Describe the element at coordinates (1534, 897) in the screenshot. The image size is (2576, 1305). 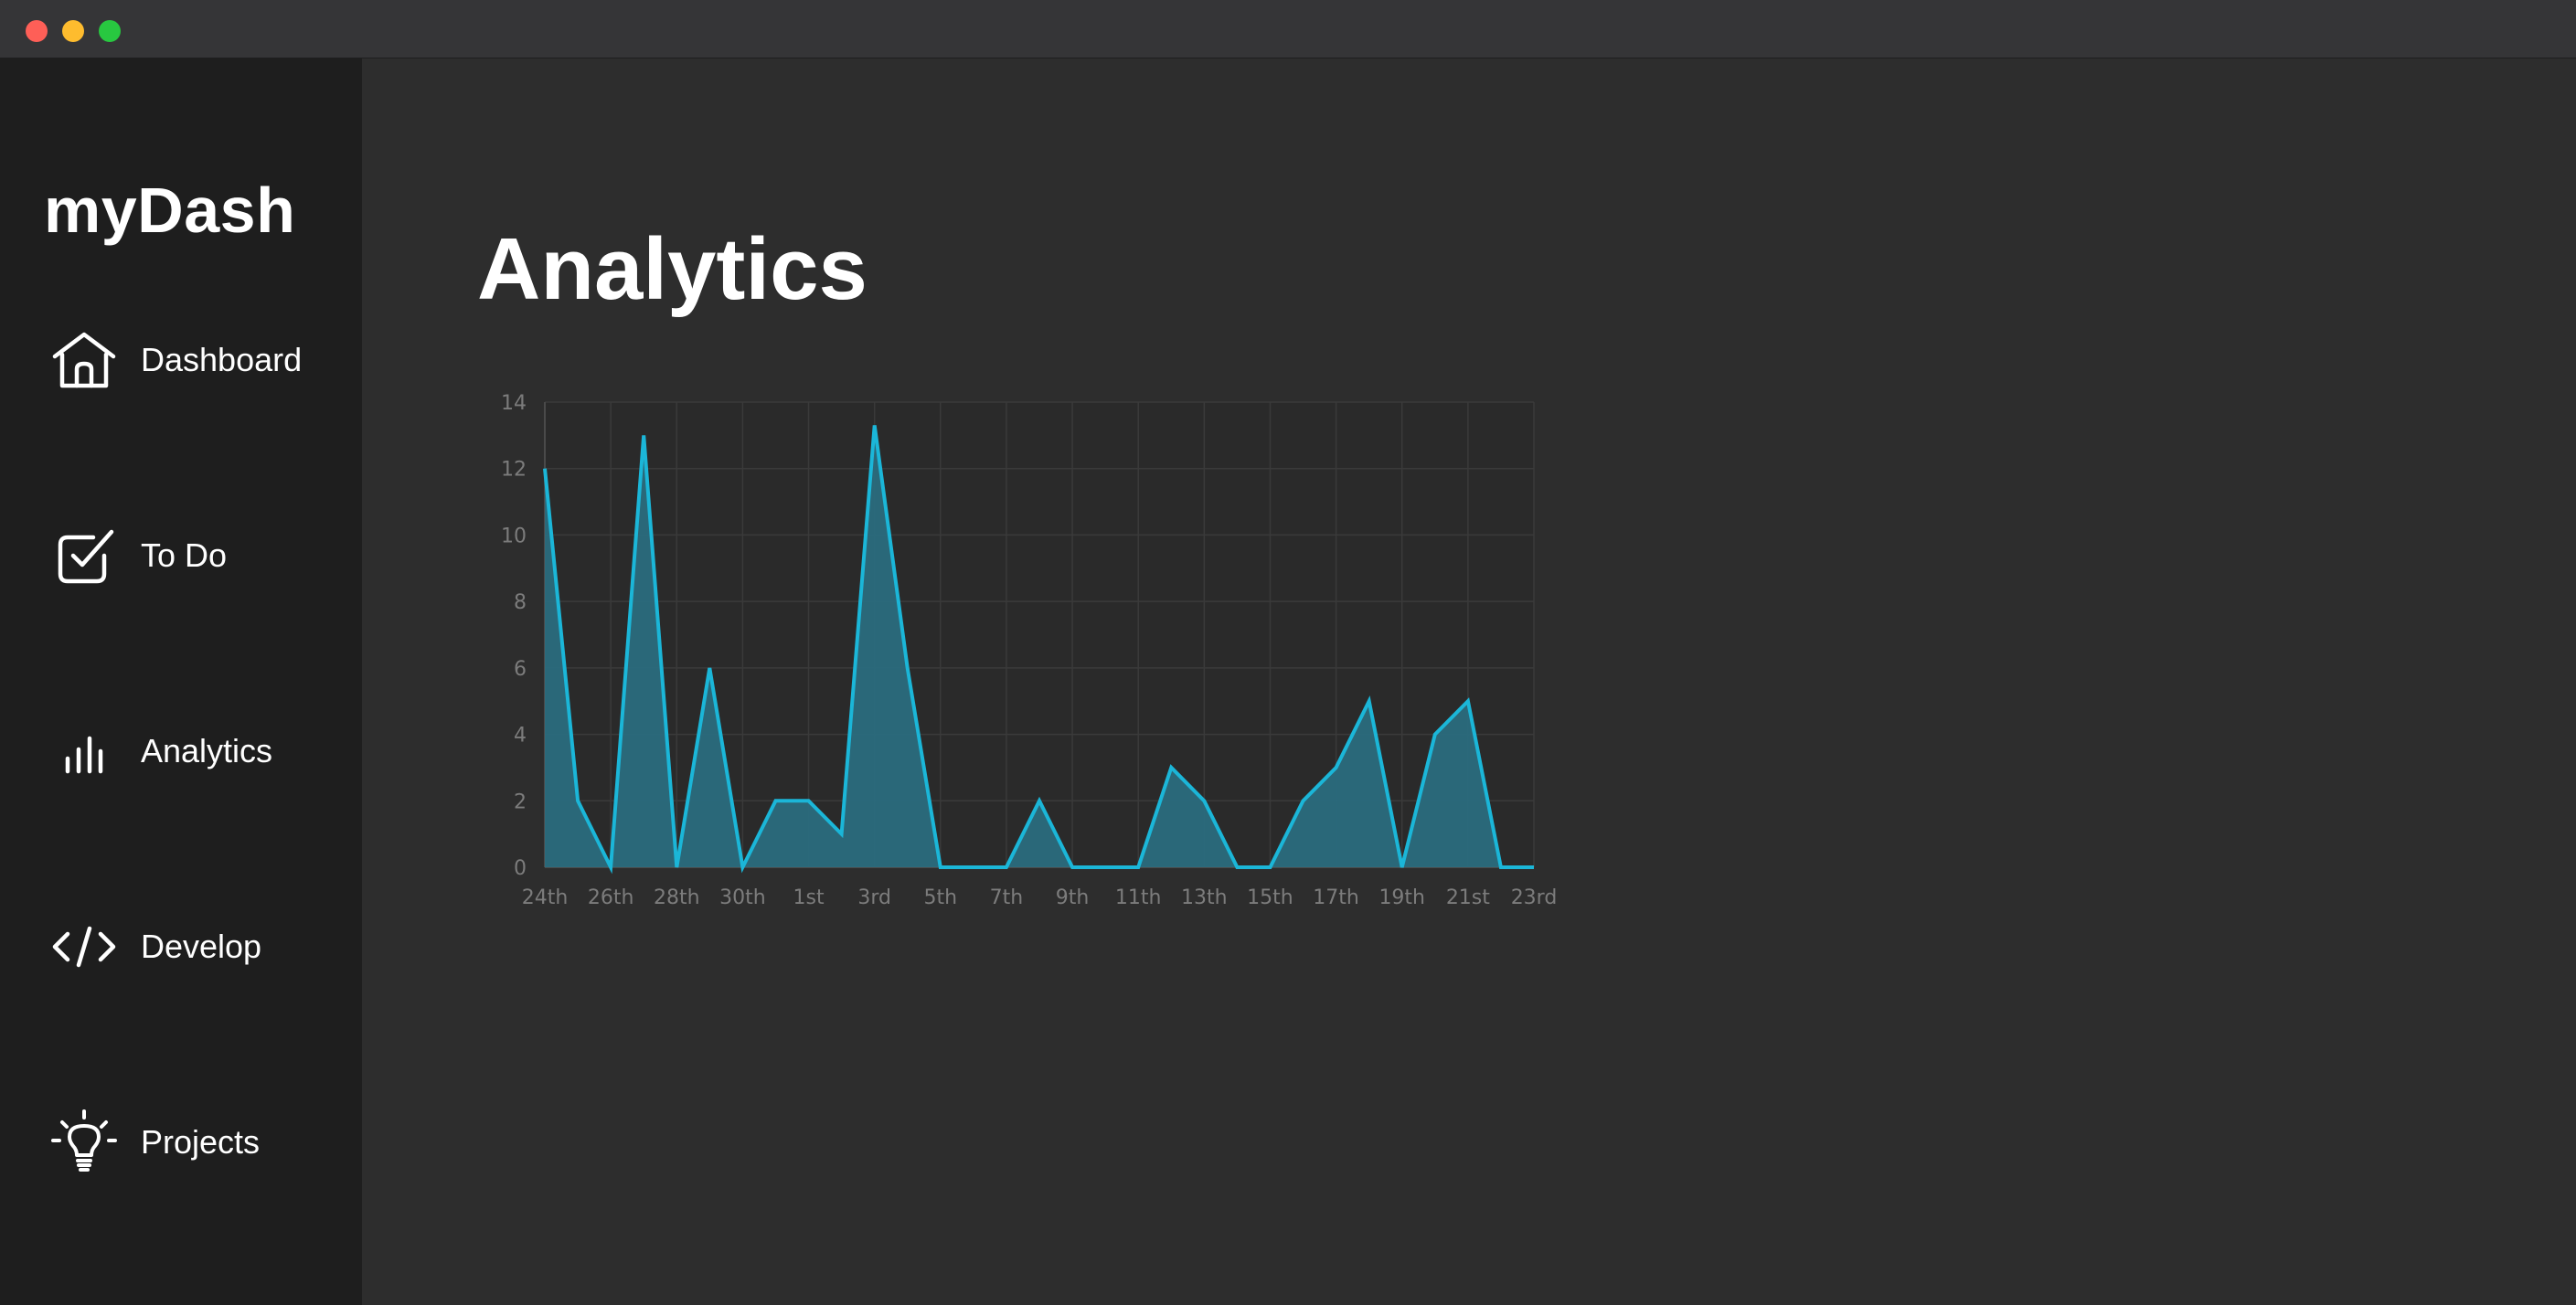
I see `x-tick-label: 23rd` at that location.